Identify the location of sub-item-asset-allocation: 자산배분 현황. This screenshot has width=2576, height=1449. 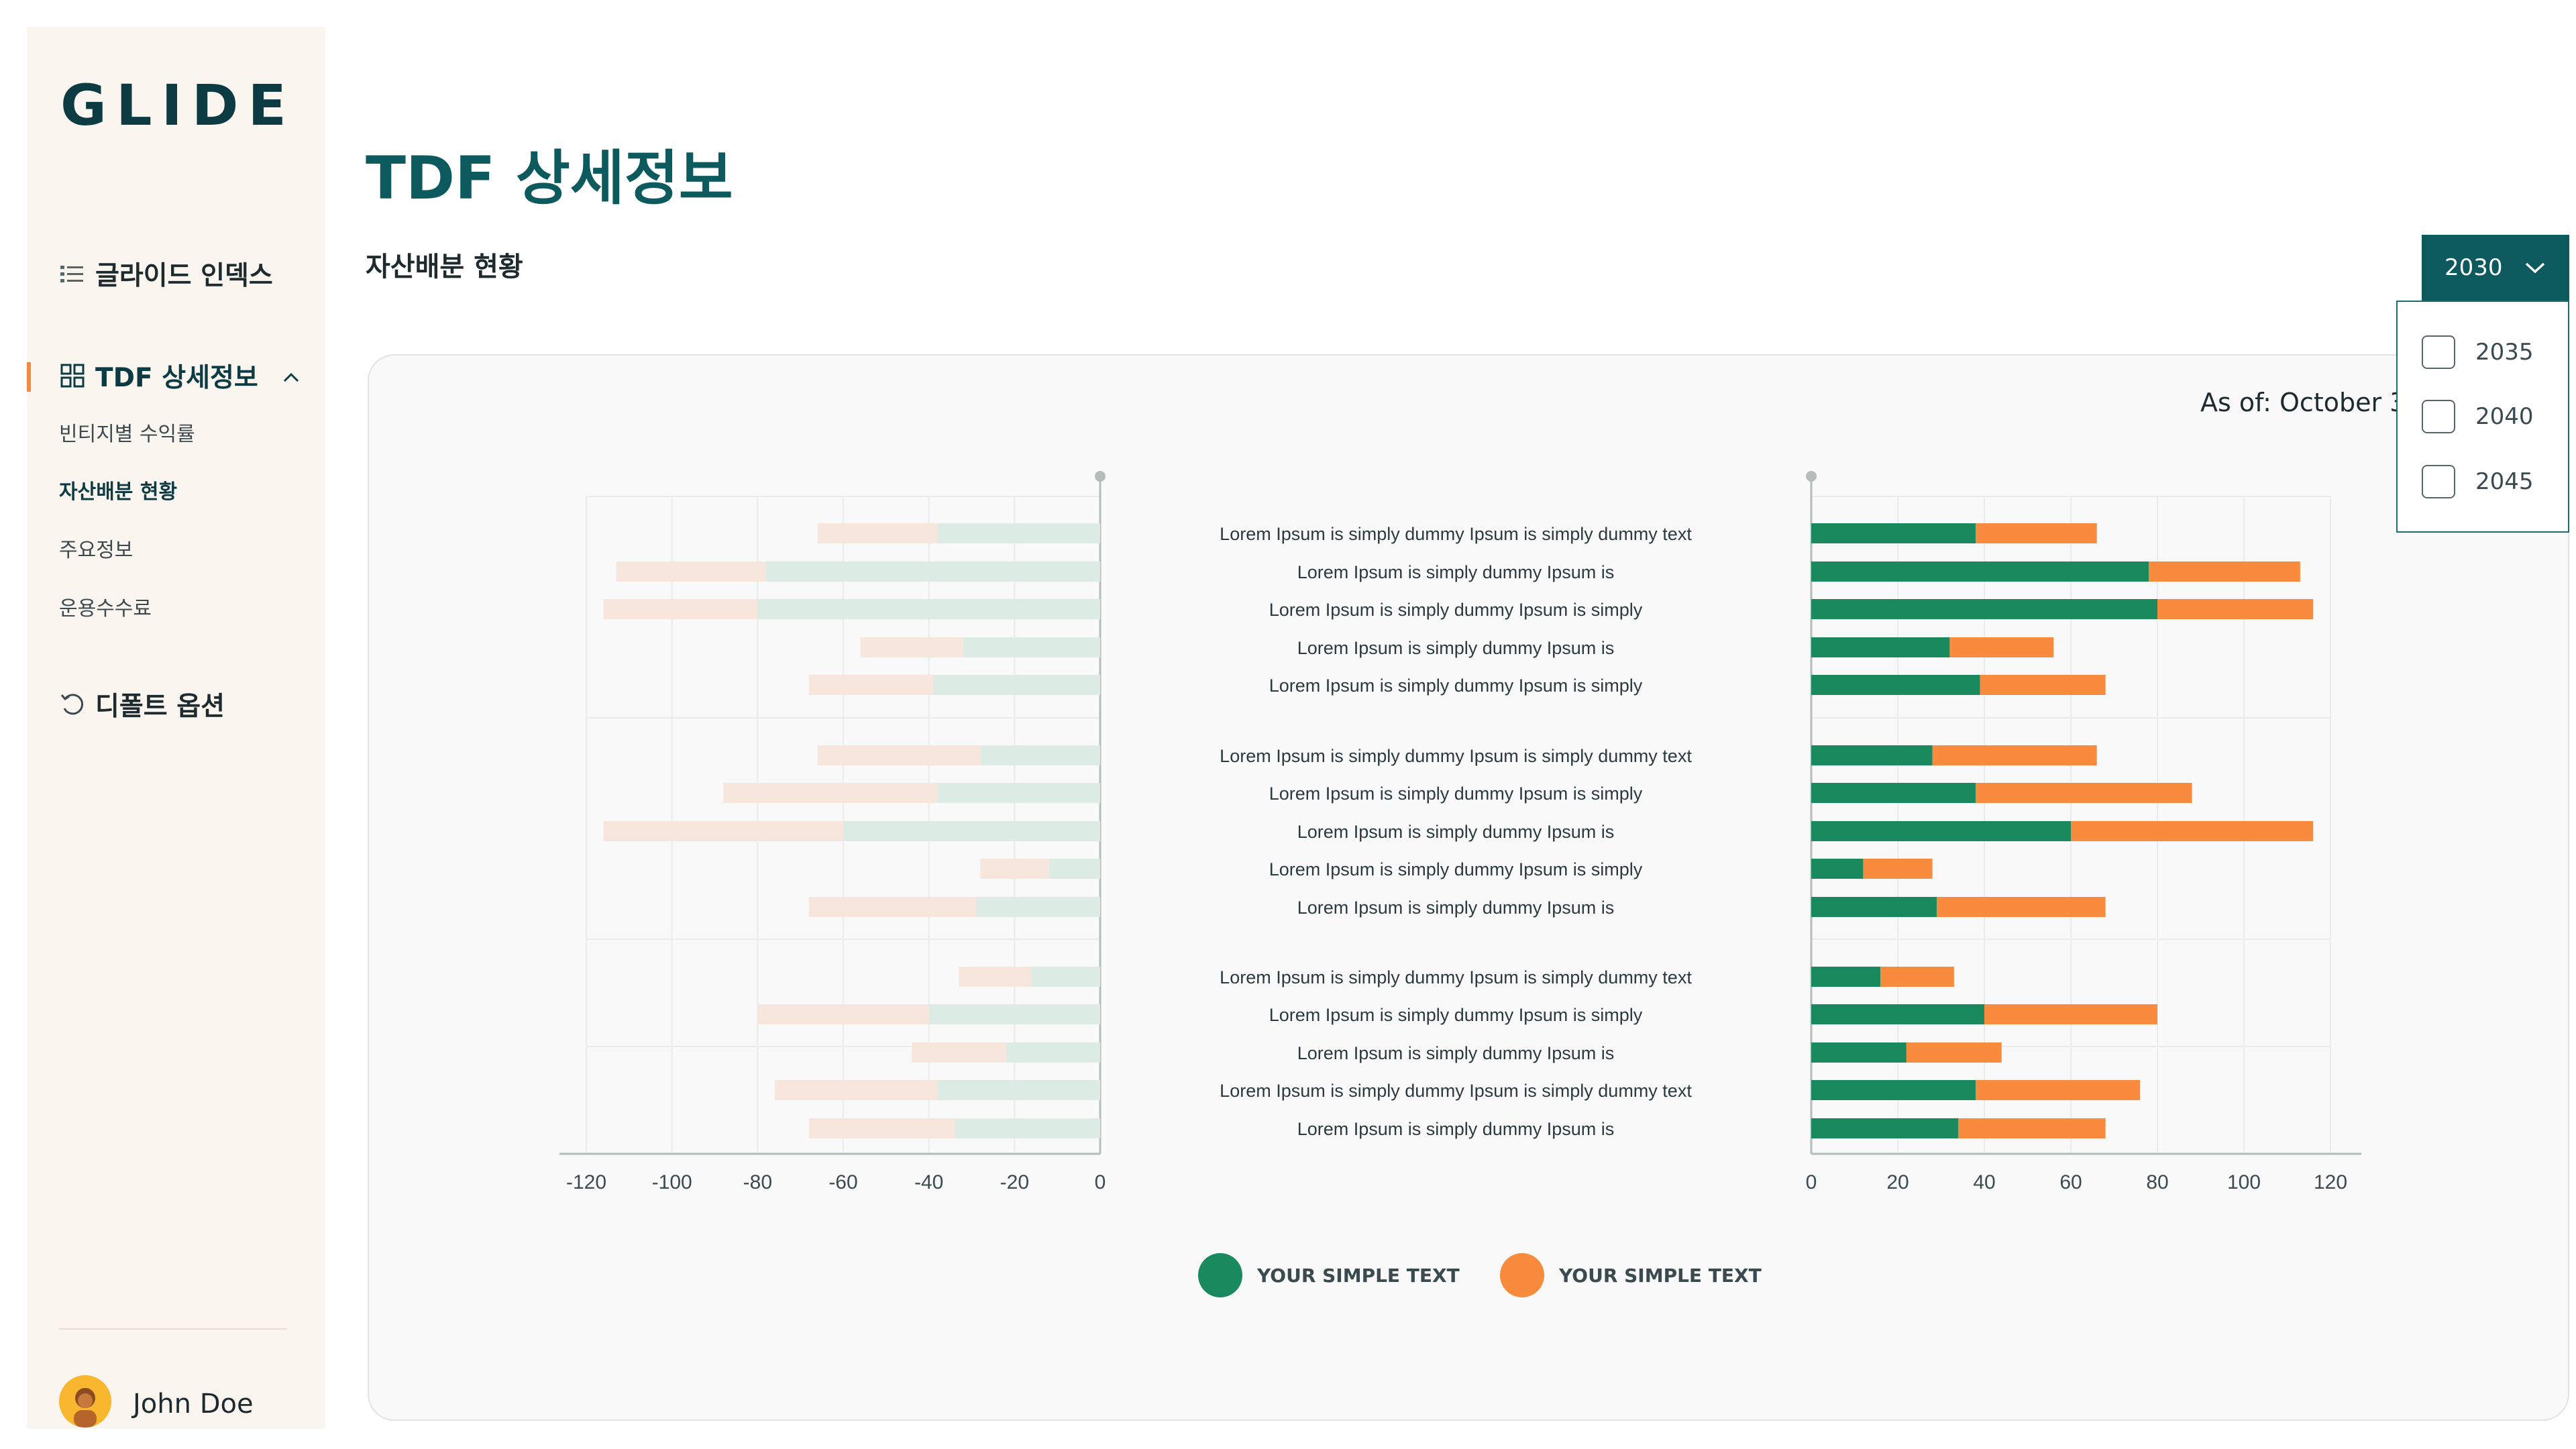
(118, 492).